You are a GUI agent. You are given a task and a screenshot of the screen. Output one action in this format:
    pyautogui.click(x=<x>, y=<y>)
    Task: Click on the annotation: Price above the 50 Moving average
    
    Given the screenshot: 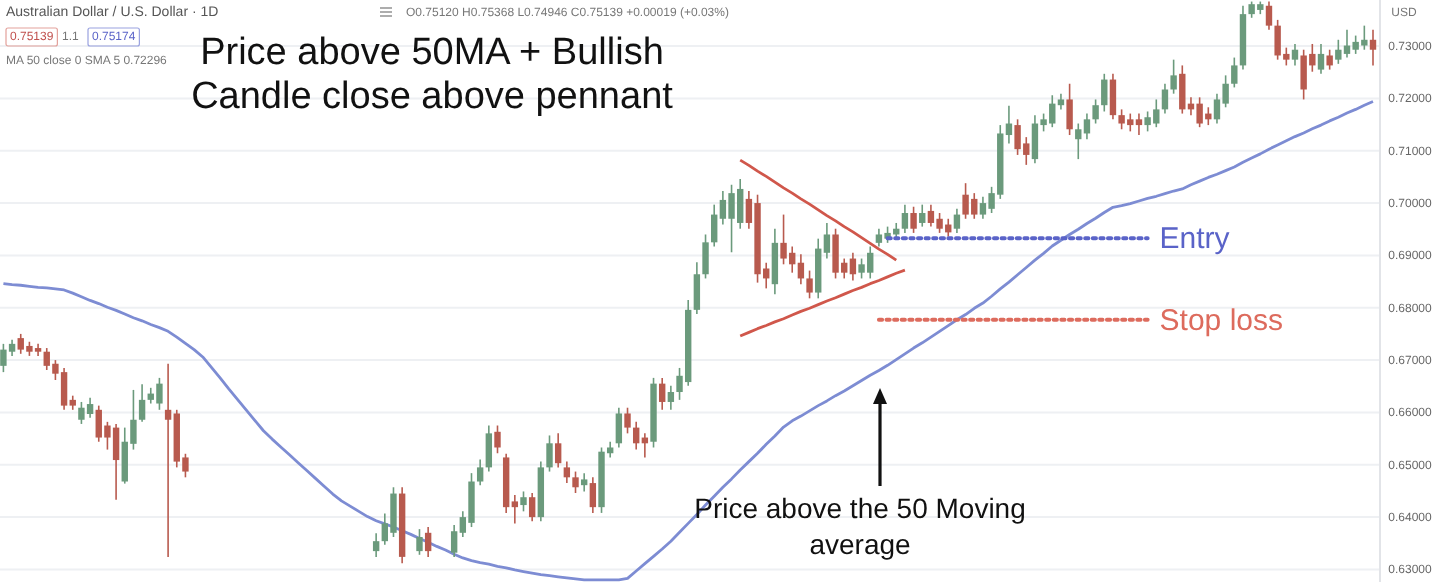 What is the action you would take?
    pyautogui.click(x=860, y=526)
    